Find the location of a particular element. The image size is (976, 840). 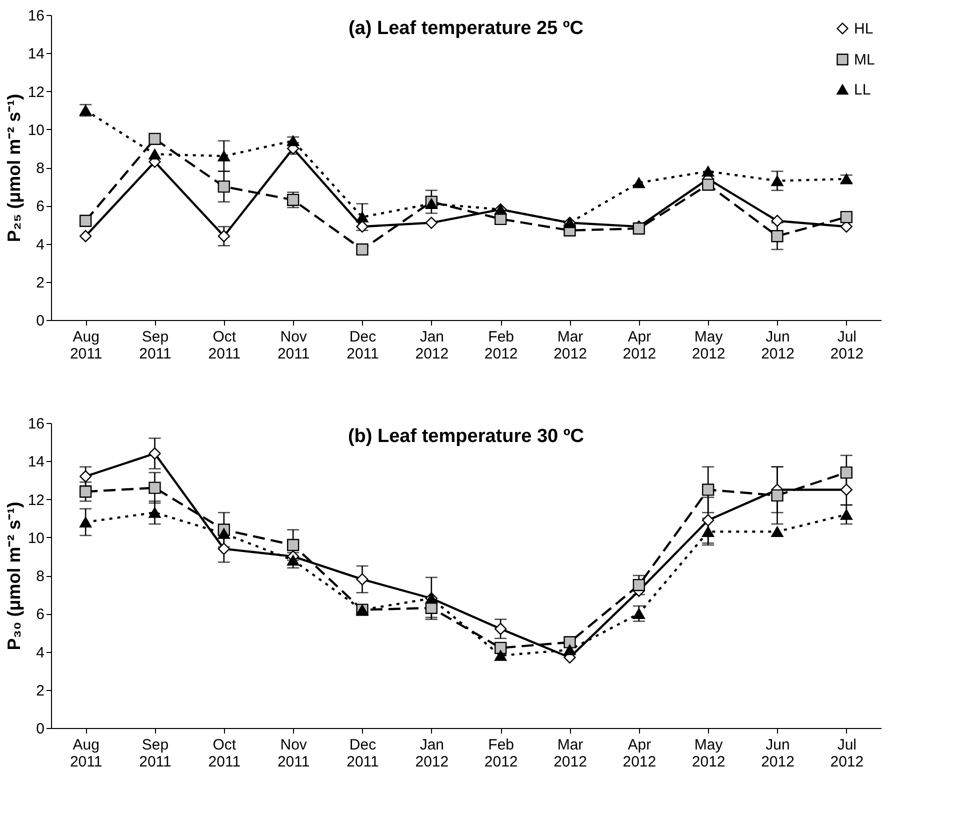

chart-title: (b) Leaf temperature 30 ºC is located at coordinates (466, 436).